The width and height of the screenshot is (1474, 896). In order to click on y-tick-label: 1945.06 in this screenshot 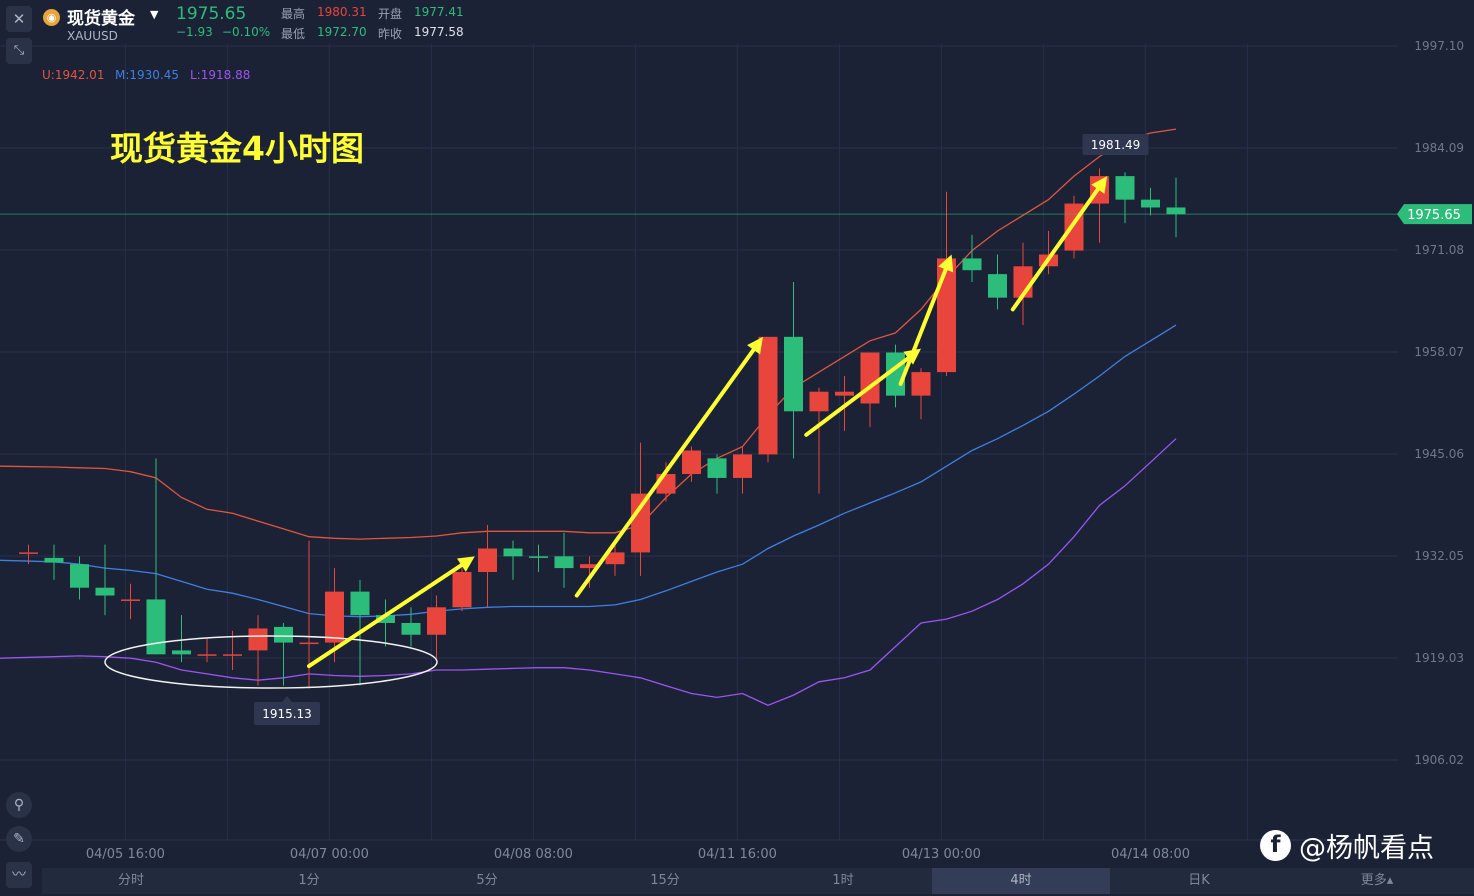, I will do `click(1439, 454)`.